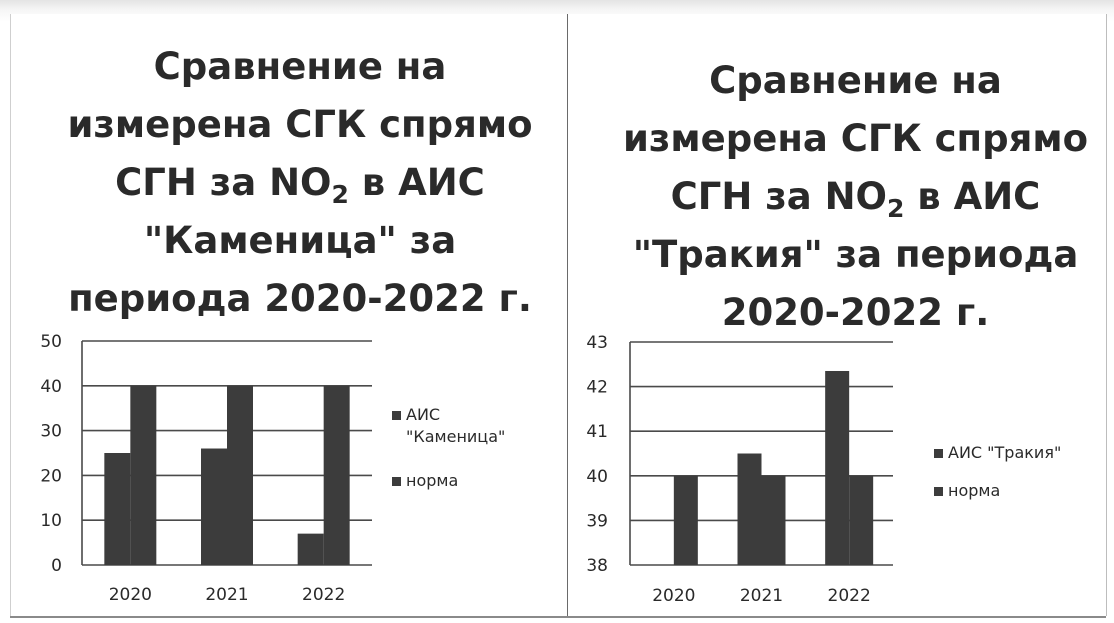 The image size is (1114, 623). I want to click on title-line: 2020-2022 г., so click(855, 312).